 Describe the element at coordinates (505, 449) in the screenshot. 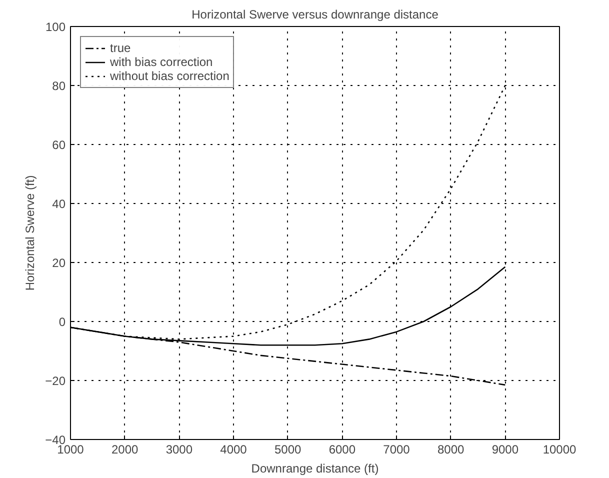

I see `x-tick-label: 9000` at that location.